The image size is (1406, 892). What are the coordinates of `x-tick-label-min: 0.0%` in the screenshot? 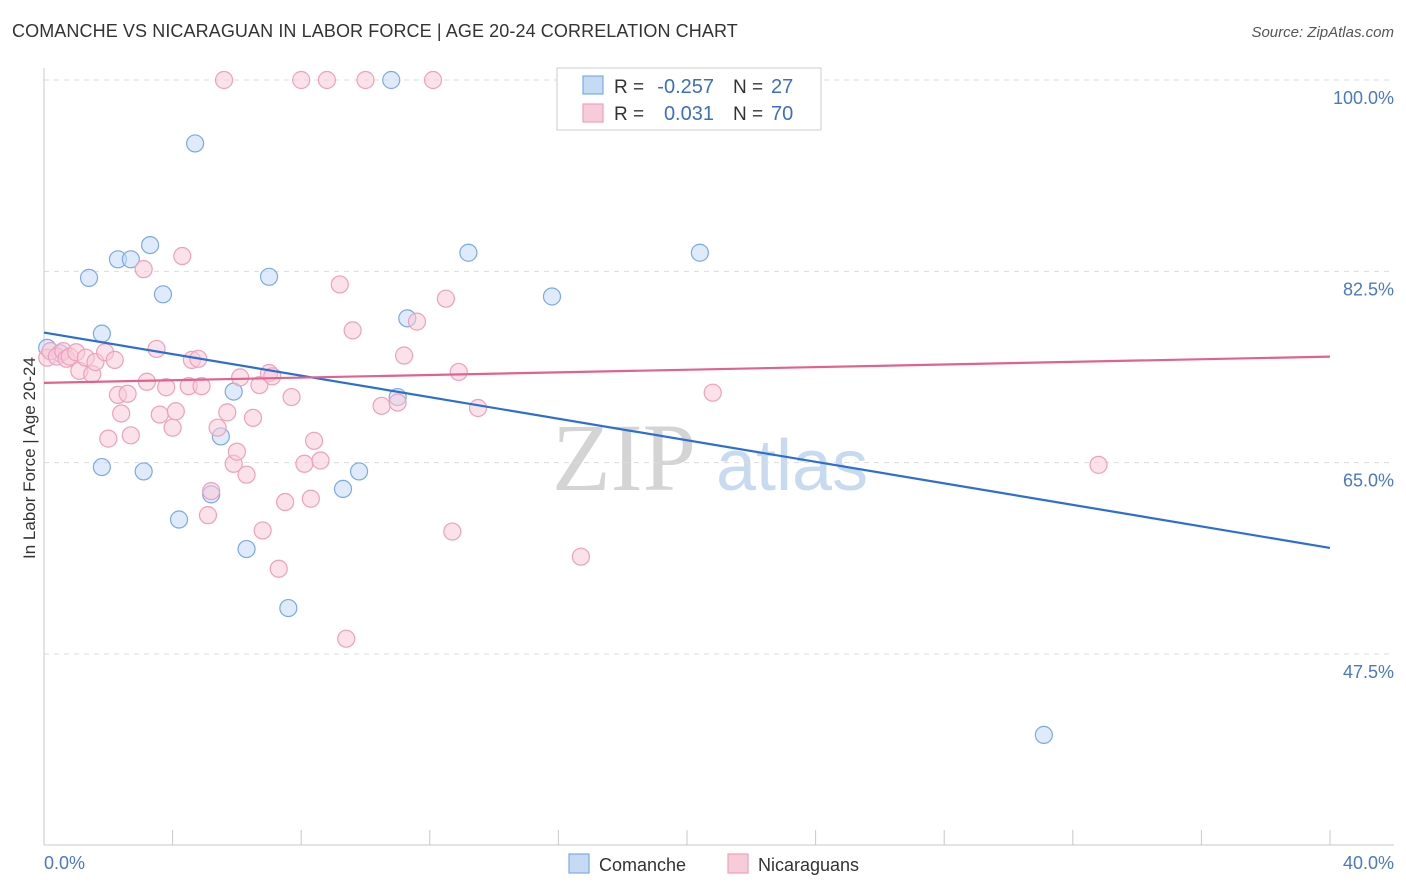 It's located at (64, 863).